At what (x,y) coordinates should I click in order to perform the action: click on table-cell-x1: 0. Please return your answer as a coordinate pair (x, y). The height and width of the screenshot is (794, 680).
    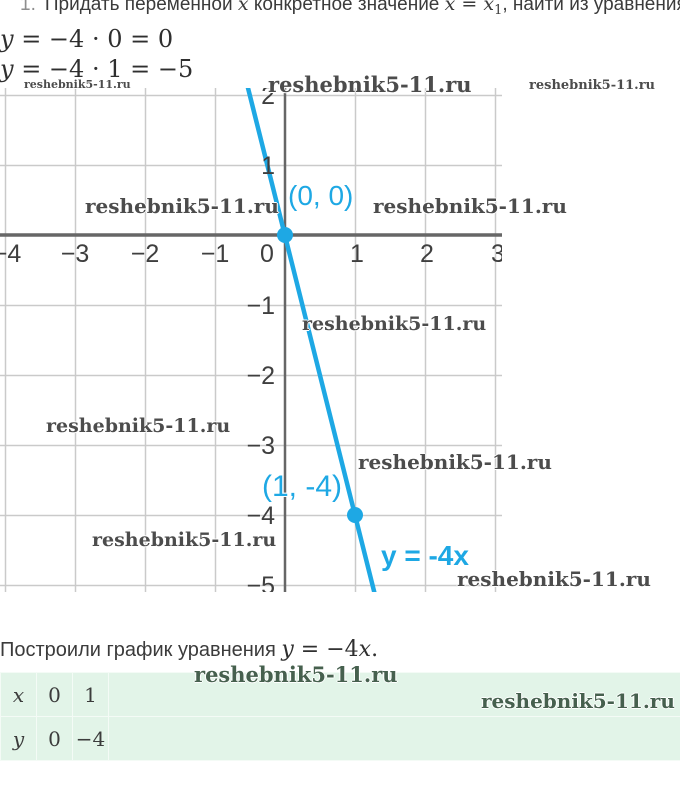
    Looking at the image, I should click on (54, 694).